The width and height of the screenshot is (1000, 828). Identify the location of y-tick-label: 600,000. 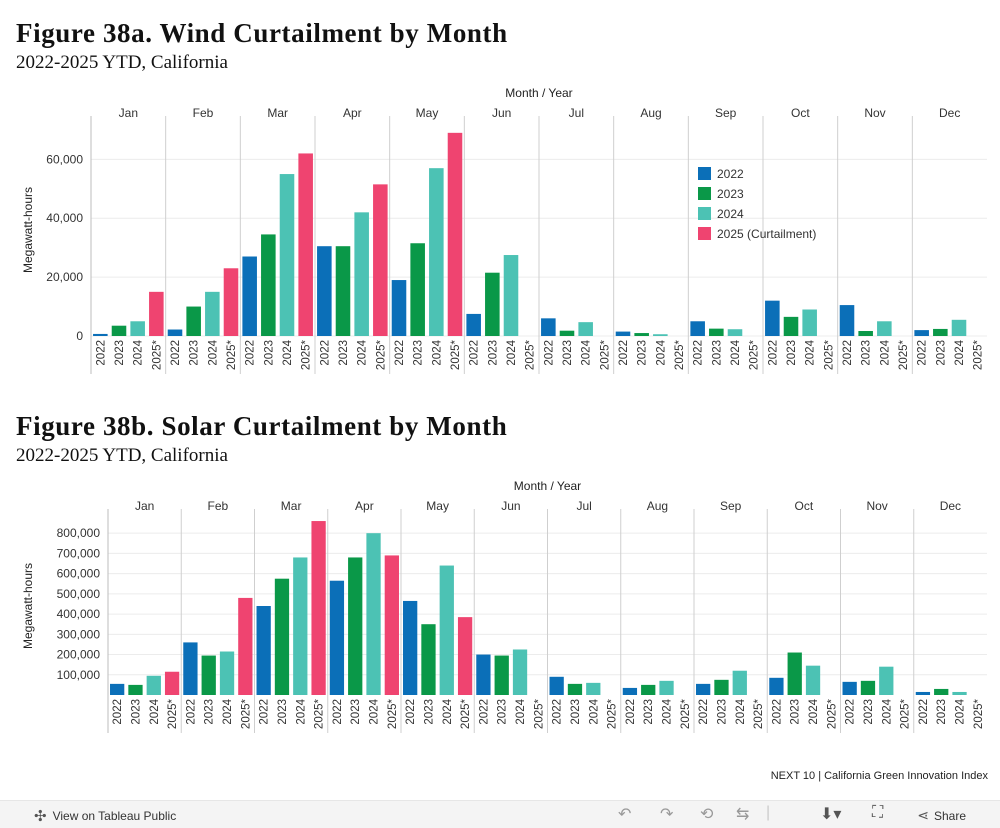
(79, 574).